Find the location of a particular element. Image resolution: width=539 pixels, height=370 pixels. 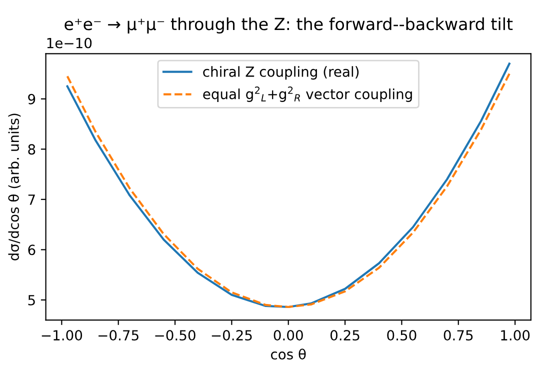

legend-label: equal g$^{2}$$_{L}$+g$^{2}$$_{R}$ vector coupling is located at coordinates (307, 94).